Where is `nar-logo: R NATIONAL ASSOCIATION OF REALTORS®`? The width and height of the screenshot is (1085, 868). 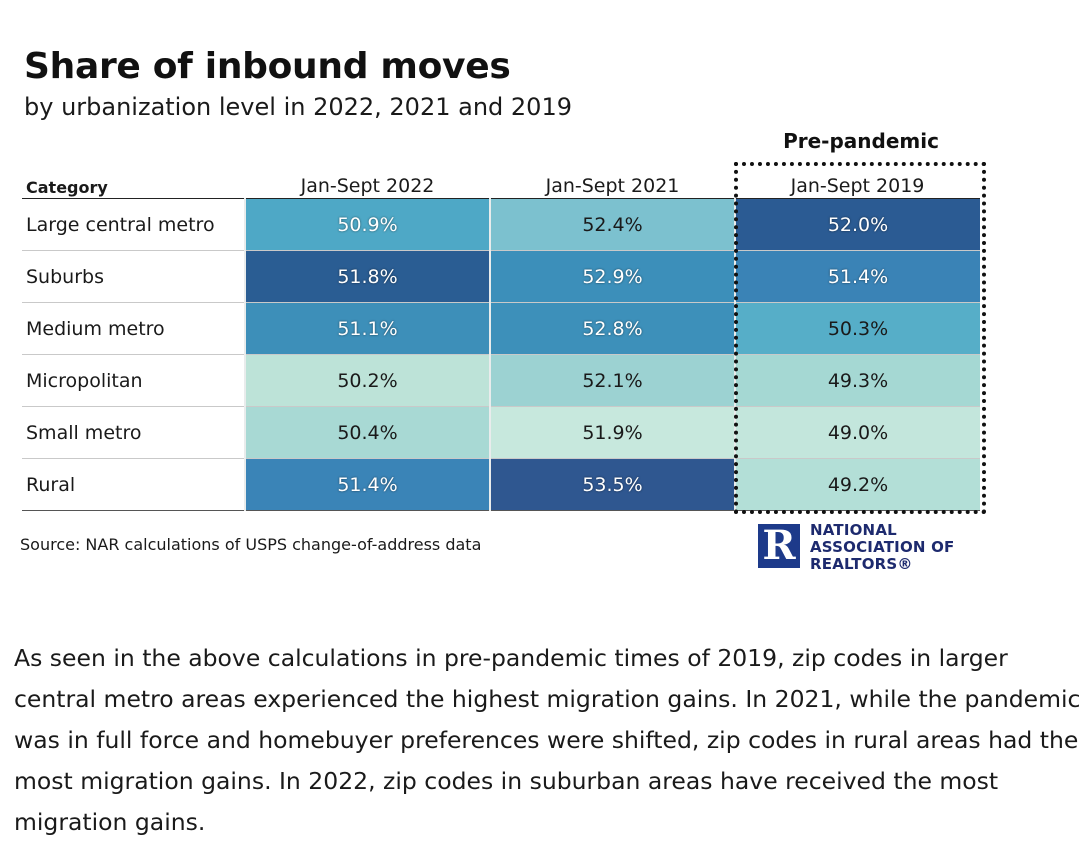
nar-logo: R NATIONAL ASSOCIATION OF REALTORS® is located at coordinates (873, 548).